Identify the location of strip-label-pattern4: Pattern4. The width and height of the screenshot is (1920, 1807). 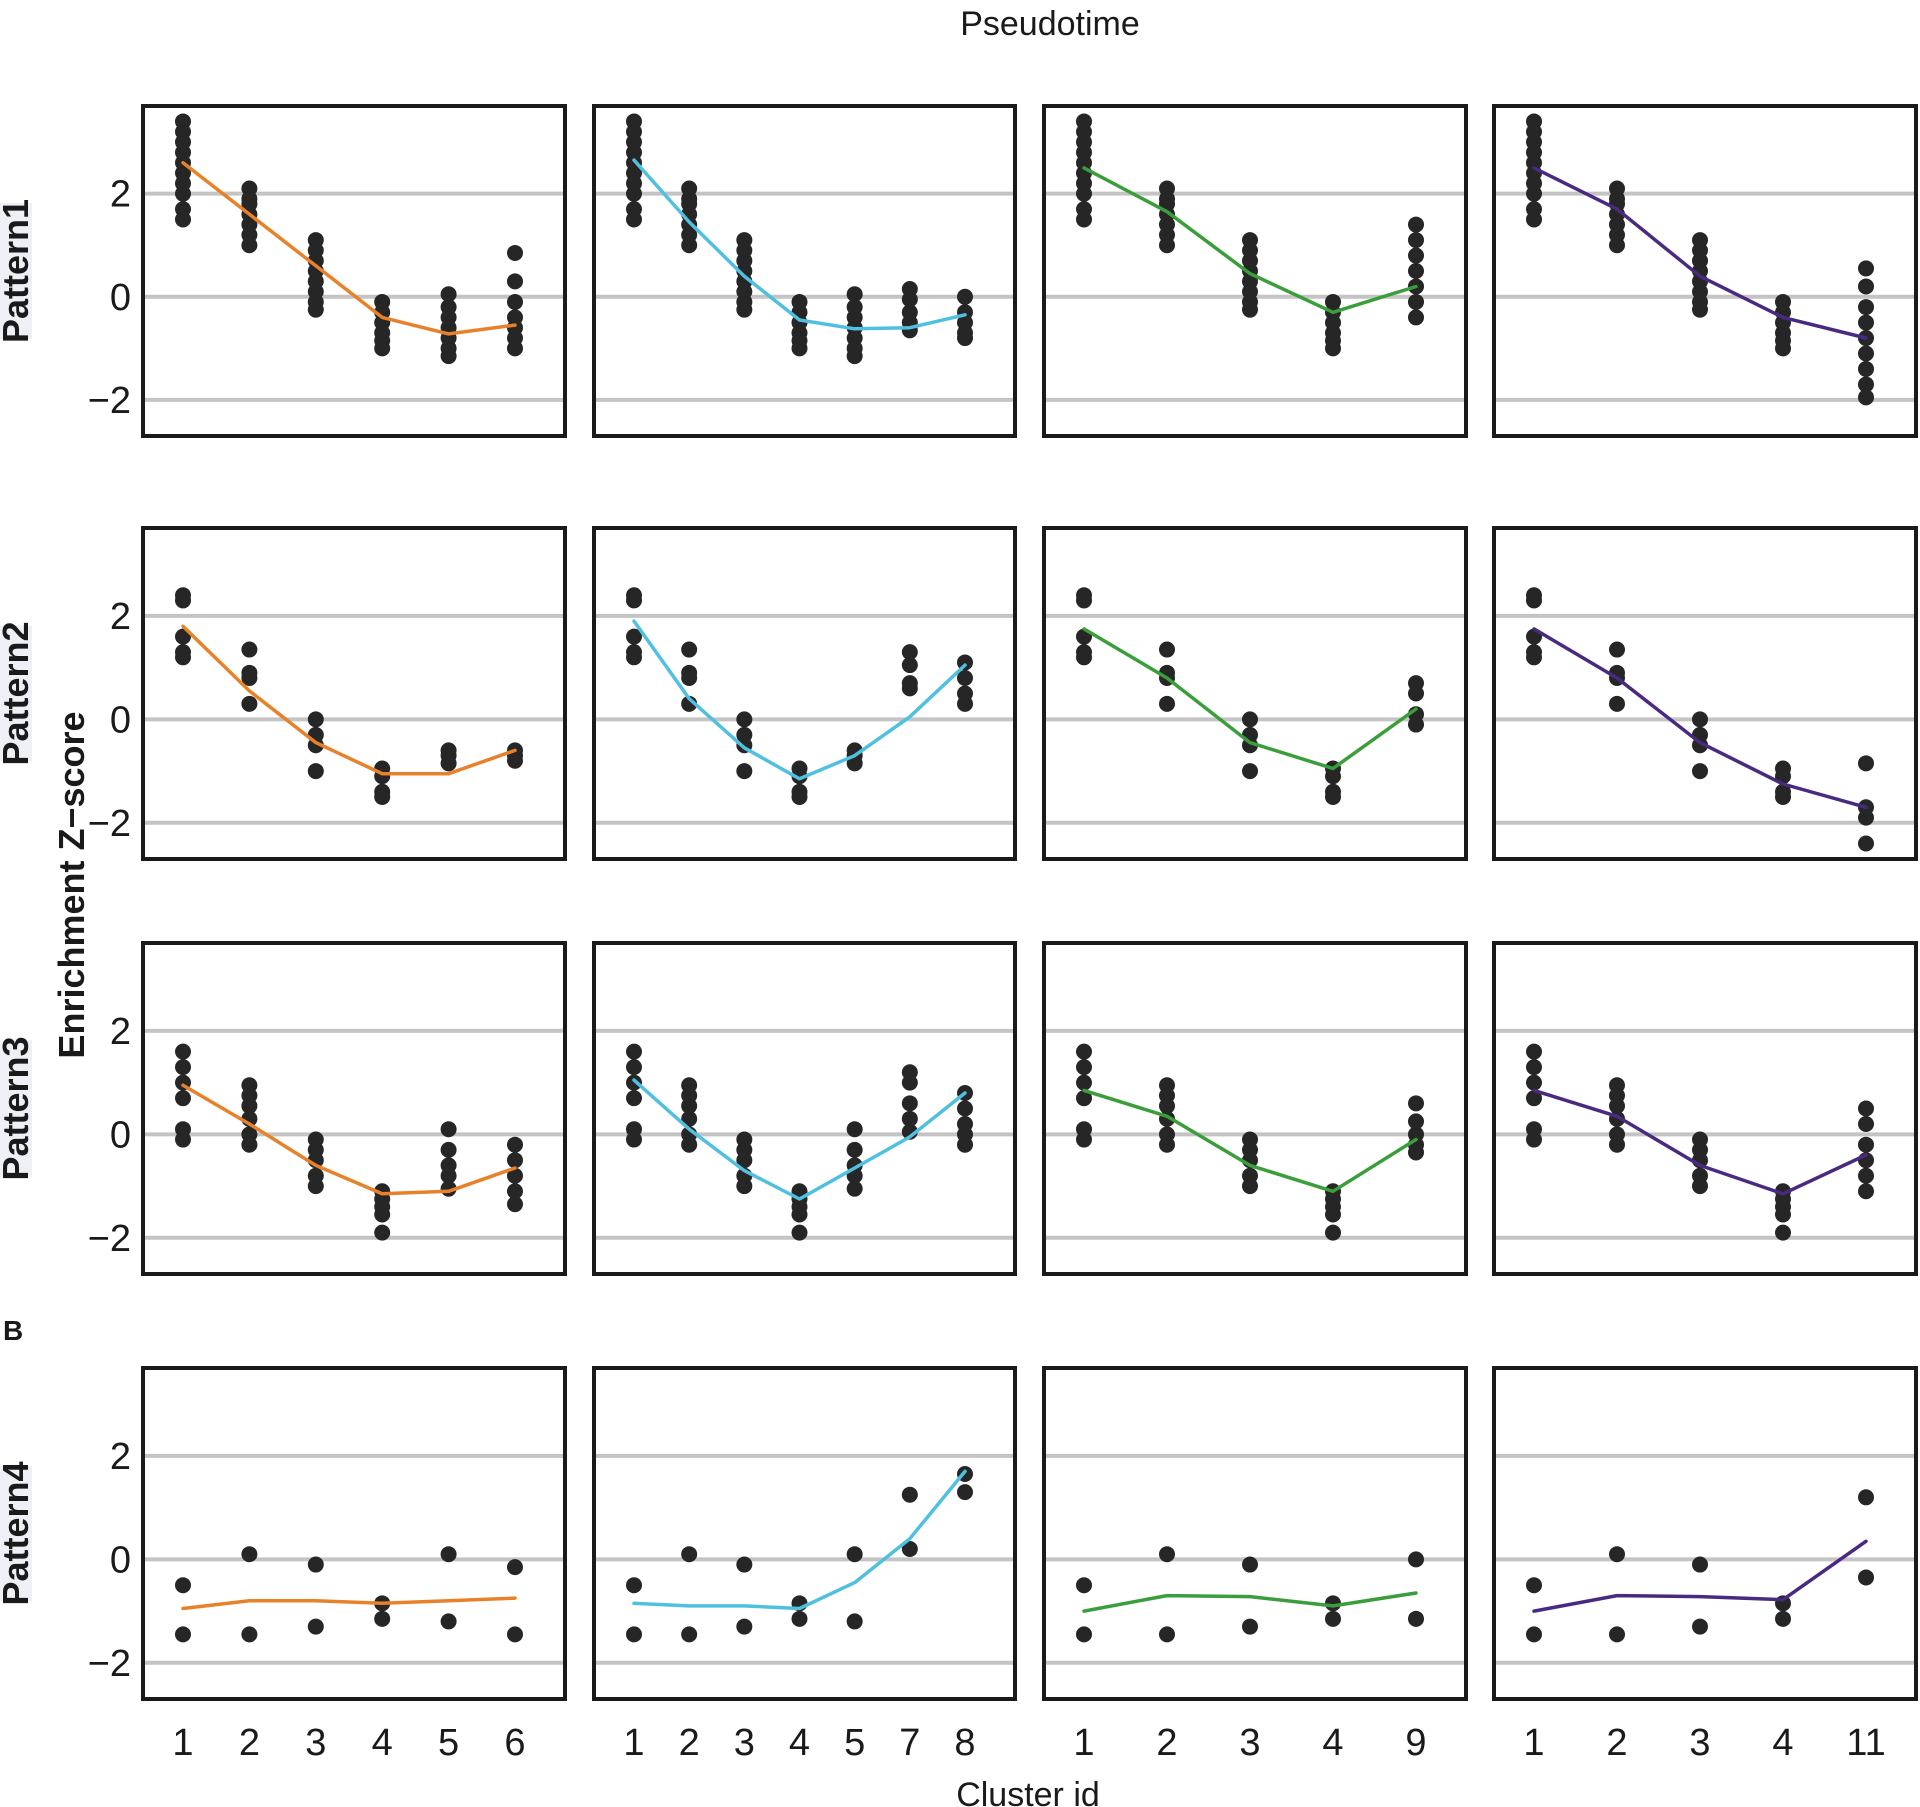
(18, 1533).